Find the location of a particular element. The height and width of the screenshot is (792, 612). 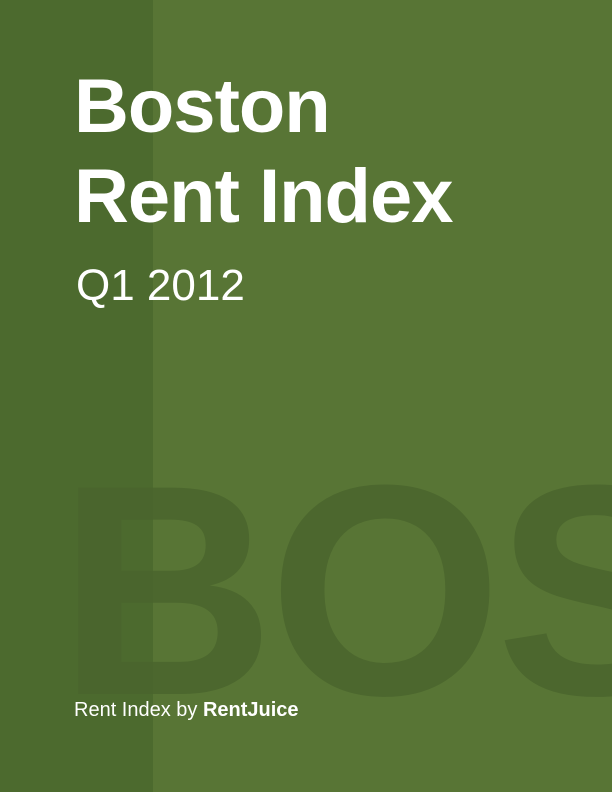

cover-footer: Rent Index by RentJuice is located at coordinates (186, 710).